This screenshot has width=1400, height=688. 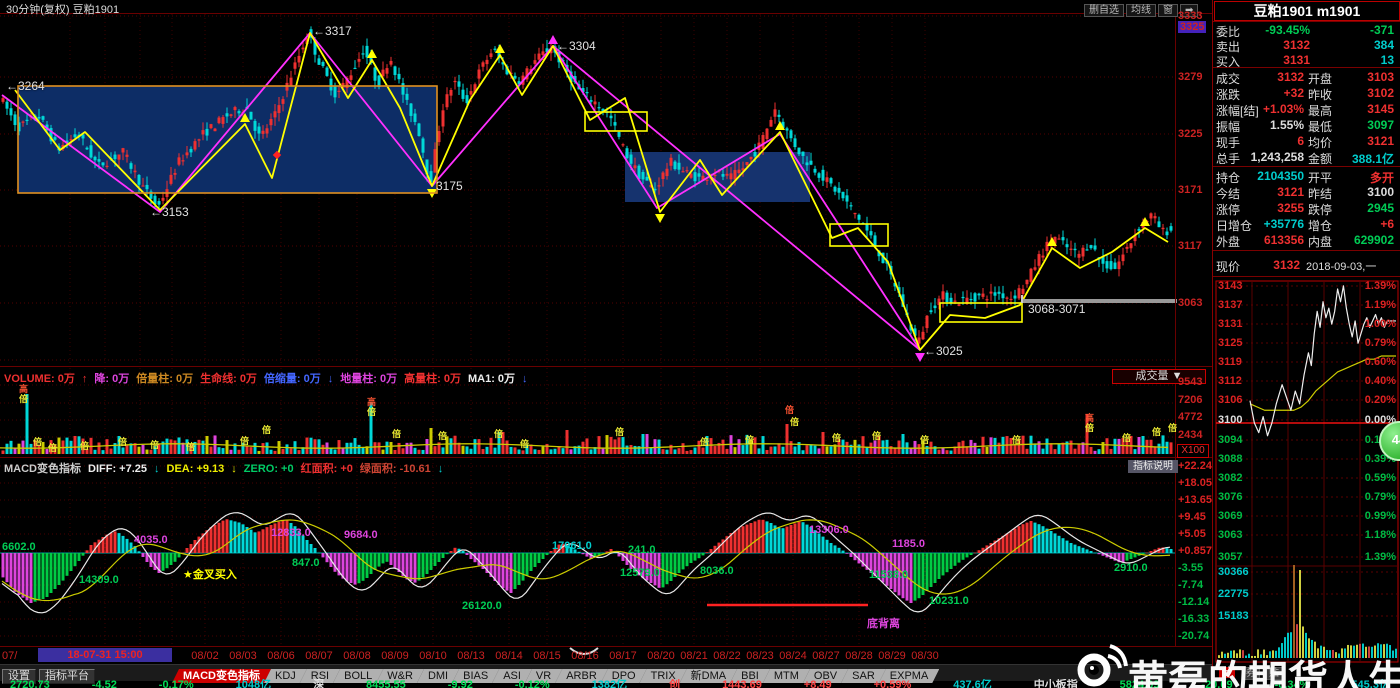 What do you see at coordinates (1195, 500) in the screenshot?
I see `macd-axis-label: +13.65` at bounding box center [1195, 500].